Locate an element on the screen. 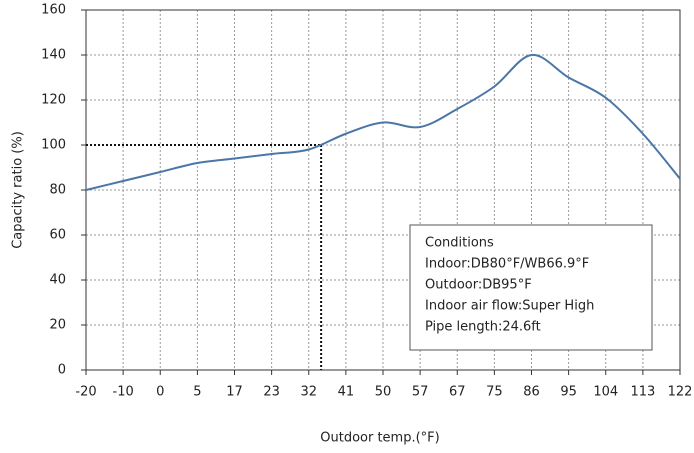 This screenshot has height=453, width=694. x-tick-label: 104 is located at coordinates (605, 392).